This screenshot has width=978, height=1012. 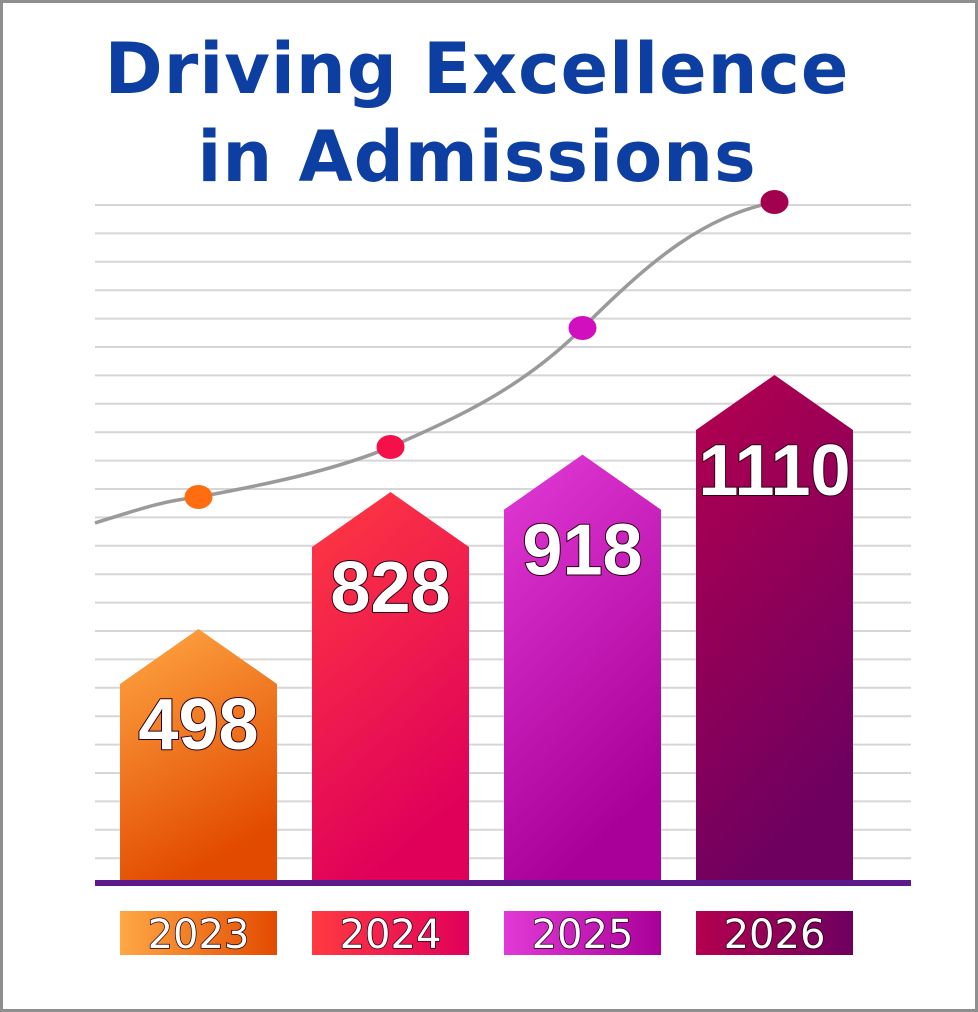 I want to click on chart-title-line-1: Driving Excellence, so click(x=477, y=69).